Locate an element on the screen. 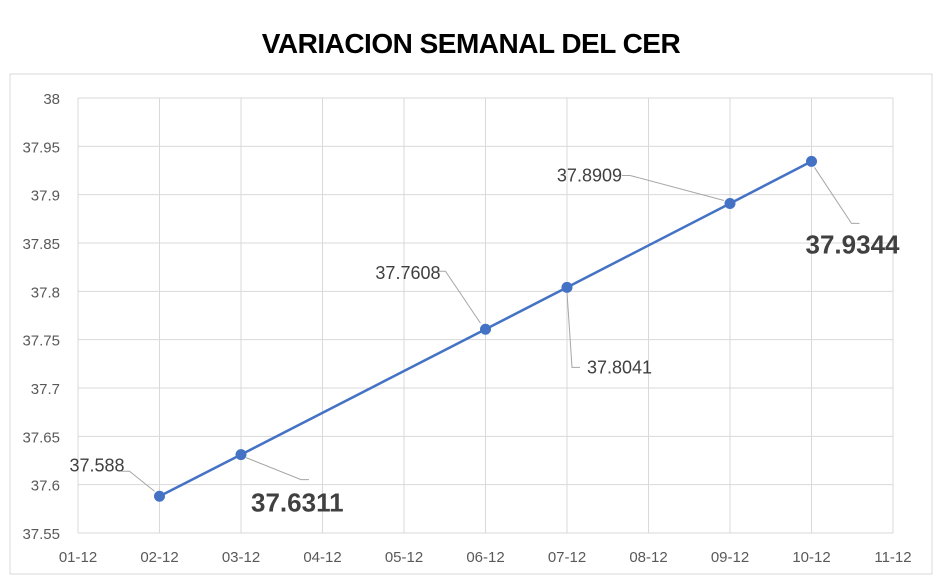  x-tick-label: 04-12 is located at coordinates (322, 557).